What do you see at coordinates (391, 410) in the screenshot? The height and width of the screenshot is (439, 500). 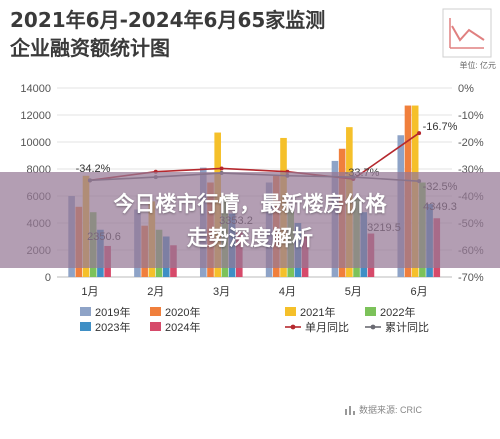 I see `source-text: 数据来源: CRIC` at bounding box center [391, 410].